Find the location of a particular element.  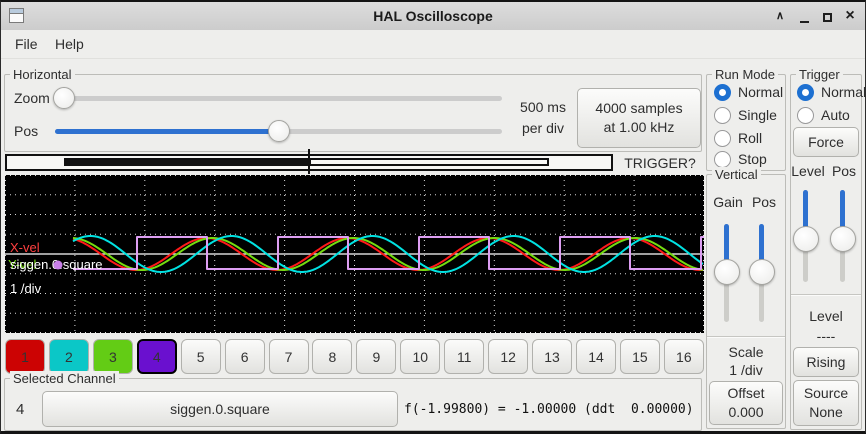

channel-button-14: 14 is located at coordinates (595, 356).